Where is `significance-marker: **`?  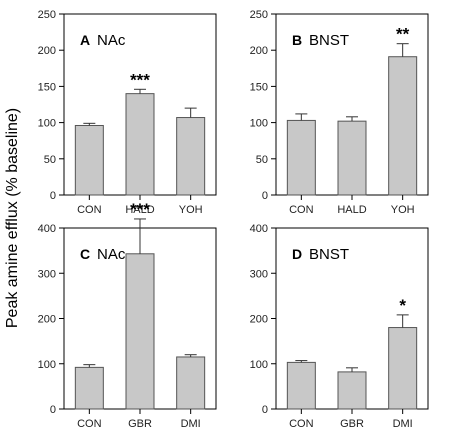 significance-marker: ** is located at coordinates (403, 34).